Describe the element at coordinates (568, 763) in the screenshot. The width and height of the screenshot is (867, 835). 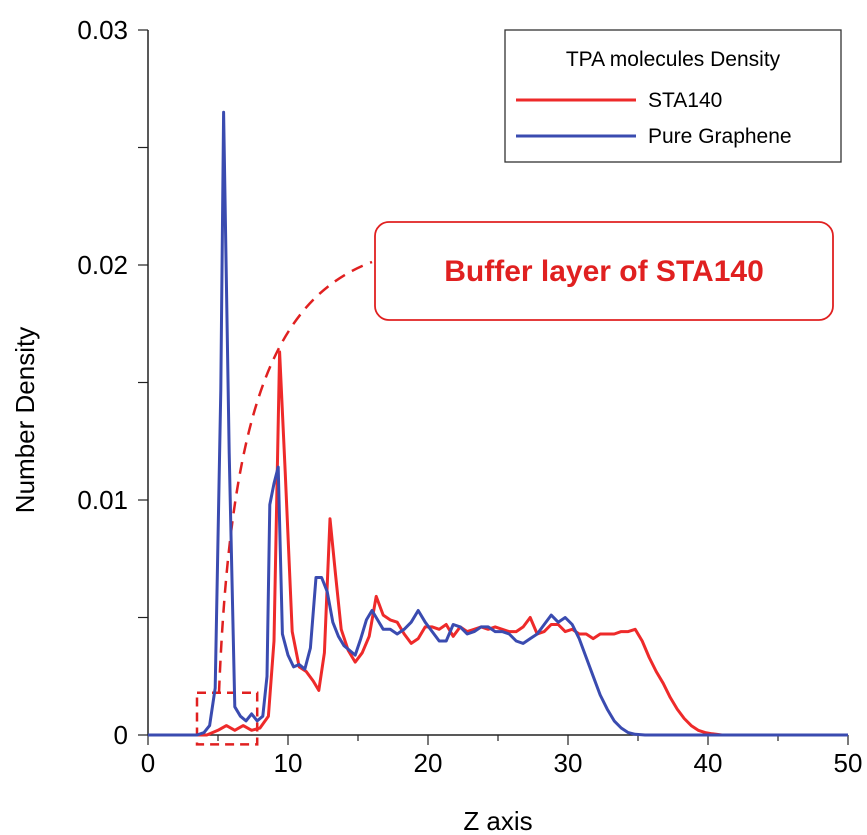
I see `x-tick-label: 30` at that location.